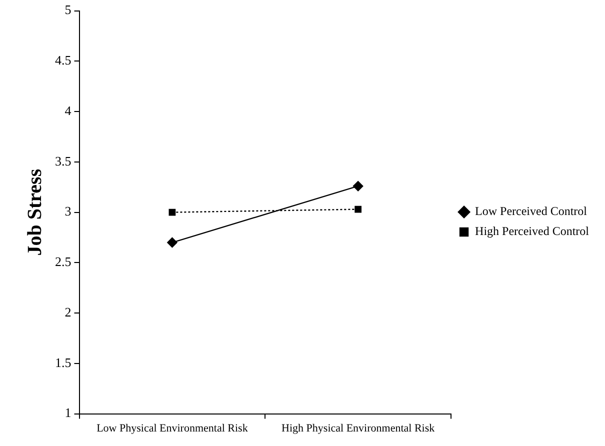 The image size is (605, 446). What do you see at coordinates (68, 312) in the screenshot?
I see `y-tick-label: 2` at bounding box center [68, 312].